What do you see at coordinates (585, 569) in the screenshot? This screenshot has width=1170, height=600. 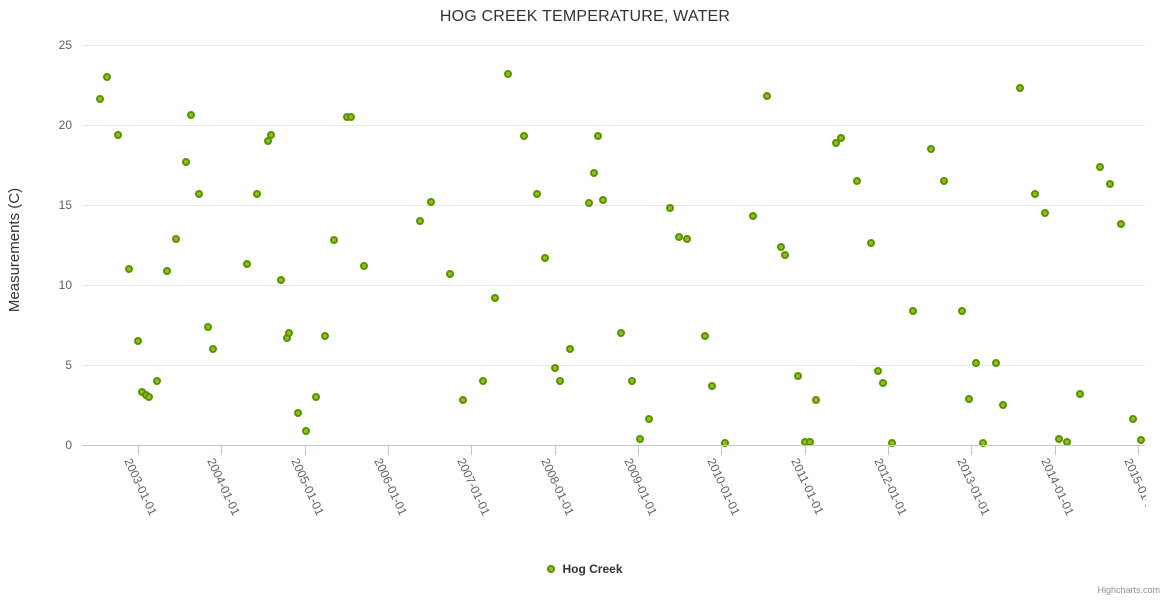 I see `legend-item-hog-creek: Hog Creek` at bounding box center [585, 569].